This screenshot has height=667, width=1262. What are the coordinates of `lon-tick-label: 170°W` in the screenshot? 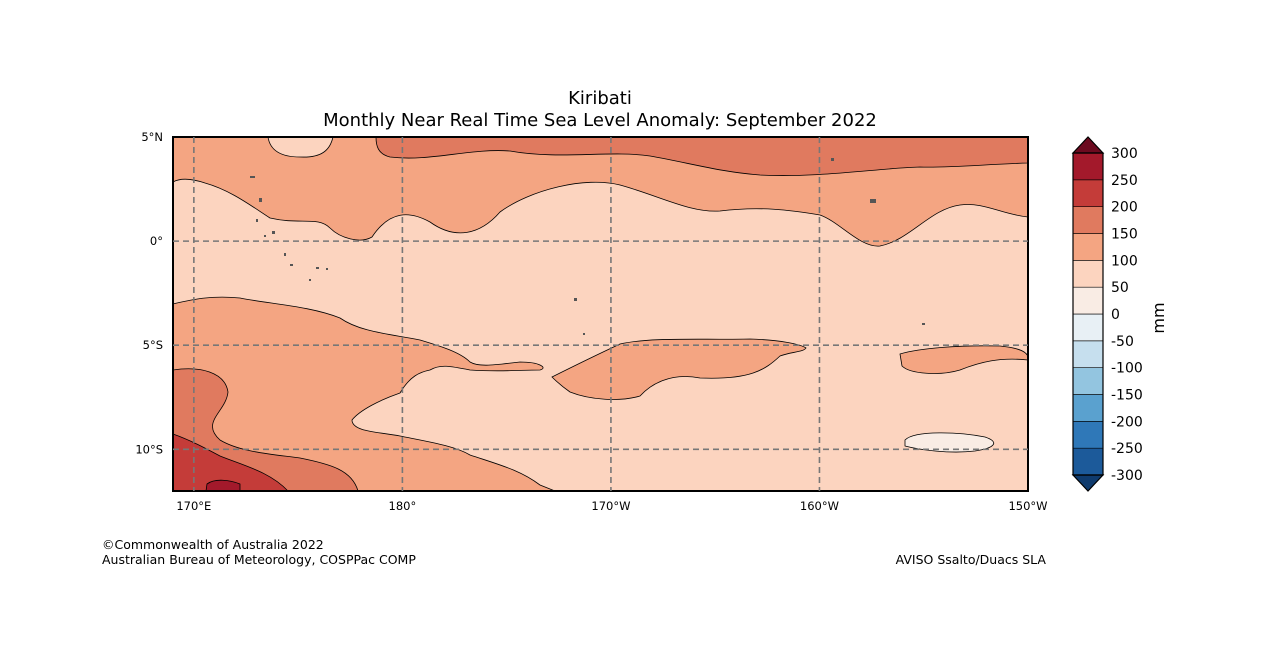 It's located at (610, 506).